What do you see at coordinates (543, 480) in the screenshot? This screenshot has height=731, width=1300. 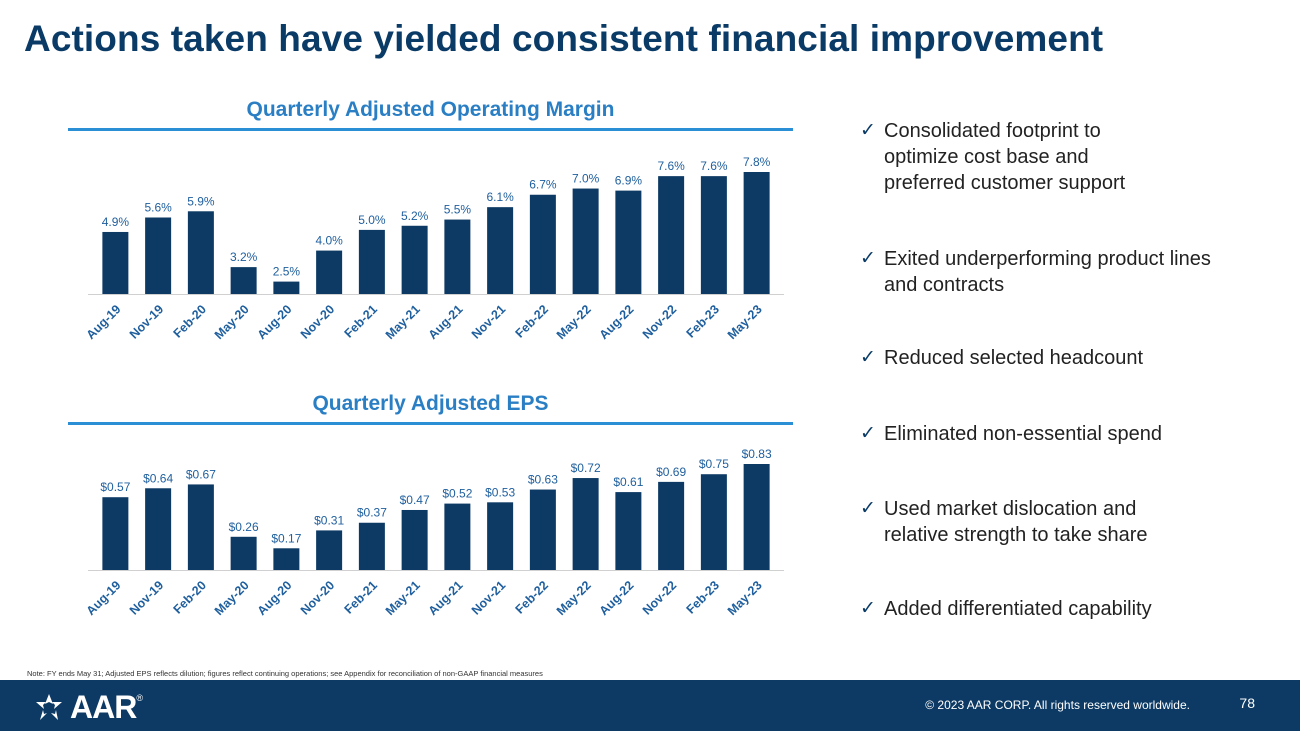 I see `data-label: $0.63` at bounding box center [543, 480].